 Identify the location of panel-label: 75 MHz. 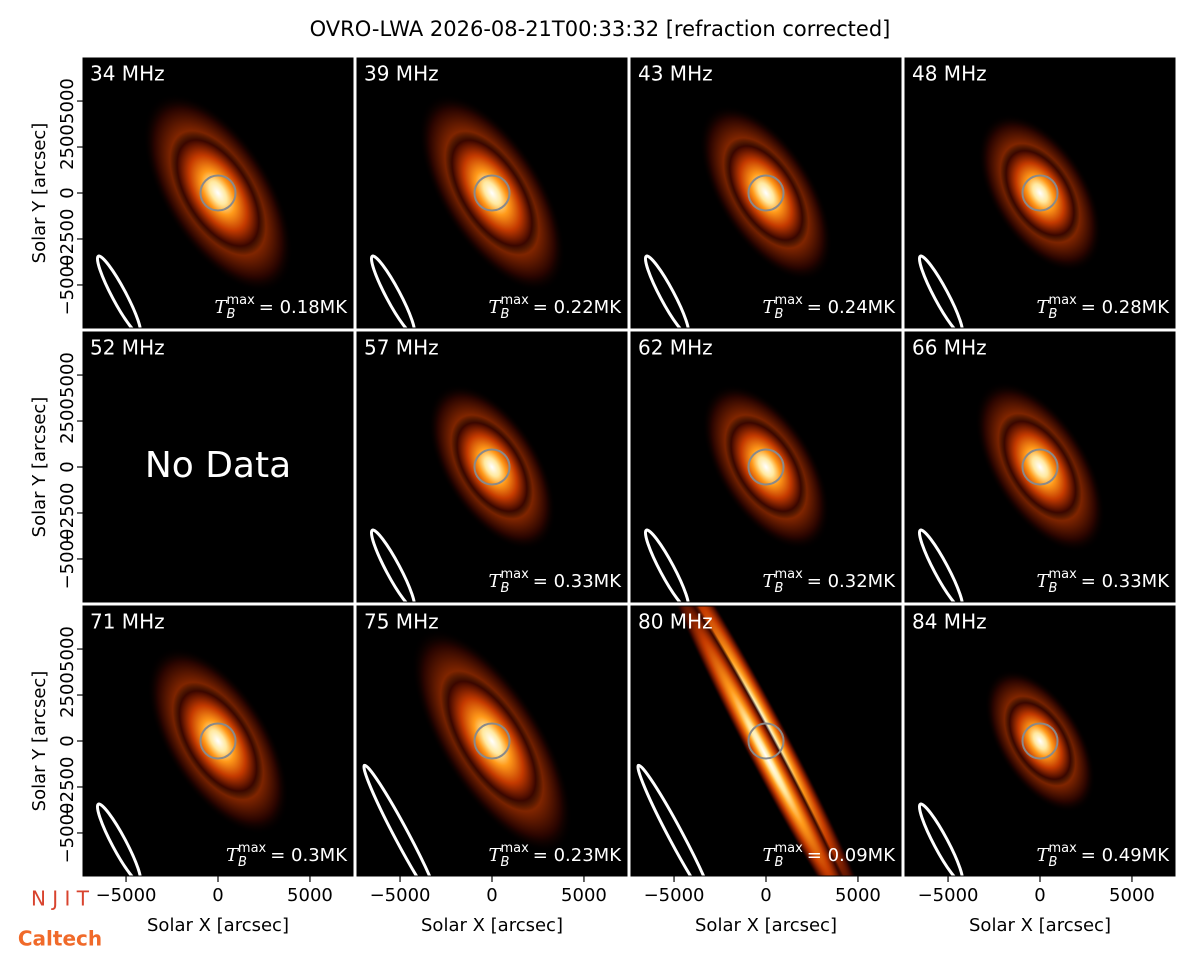
(401, 622).